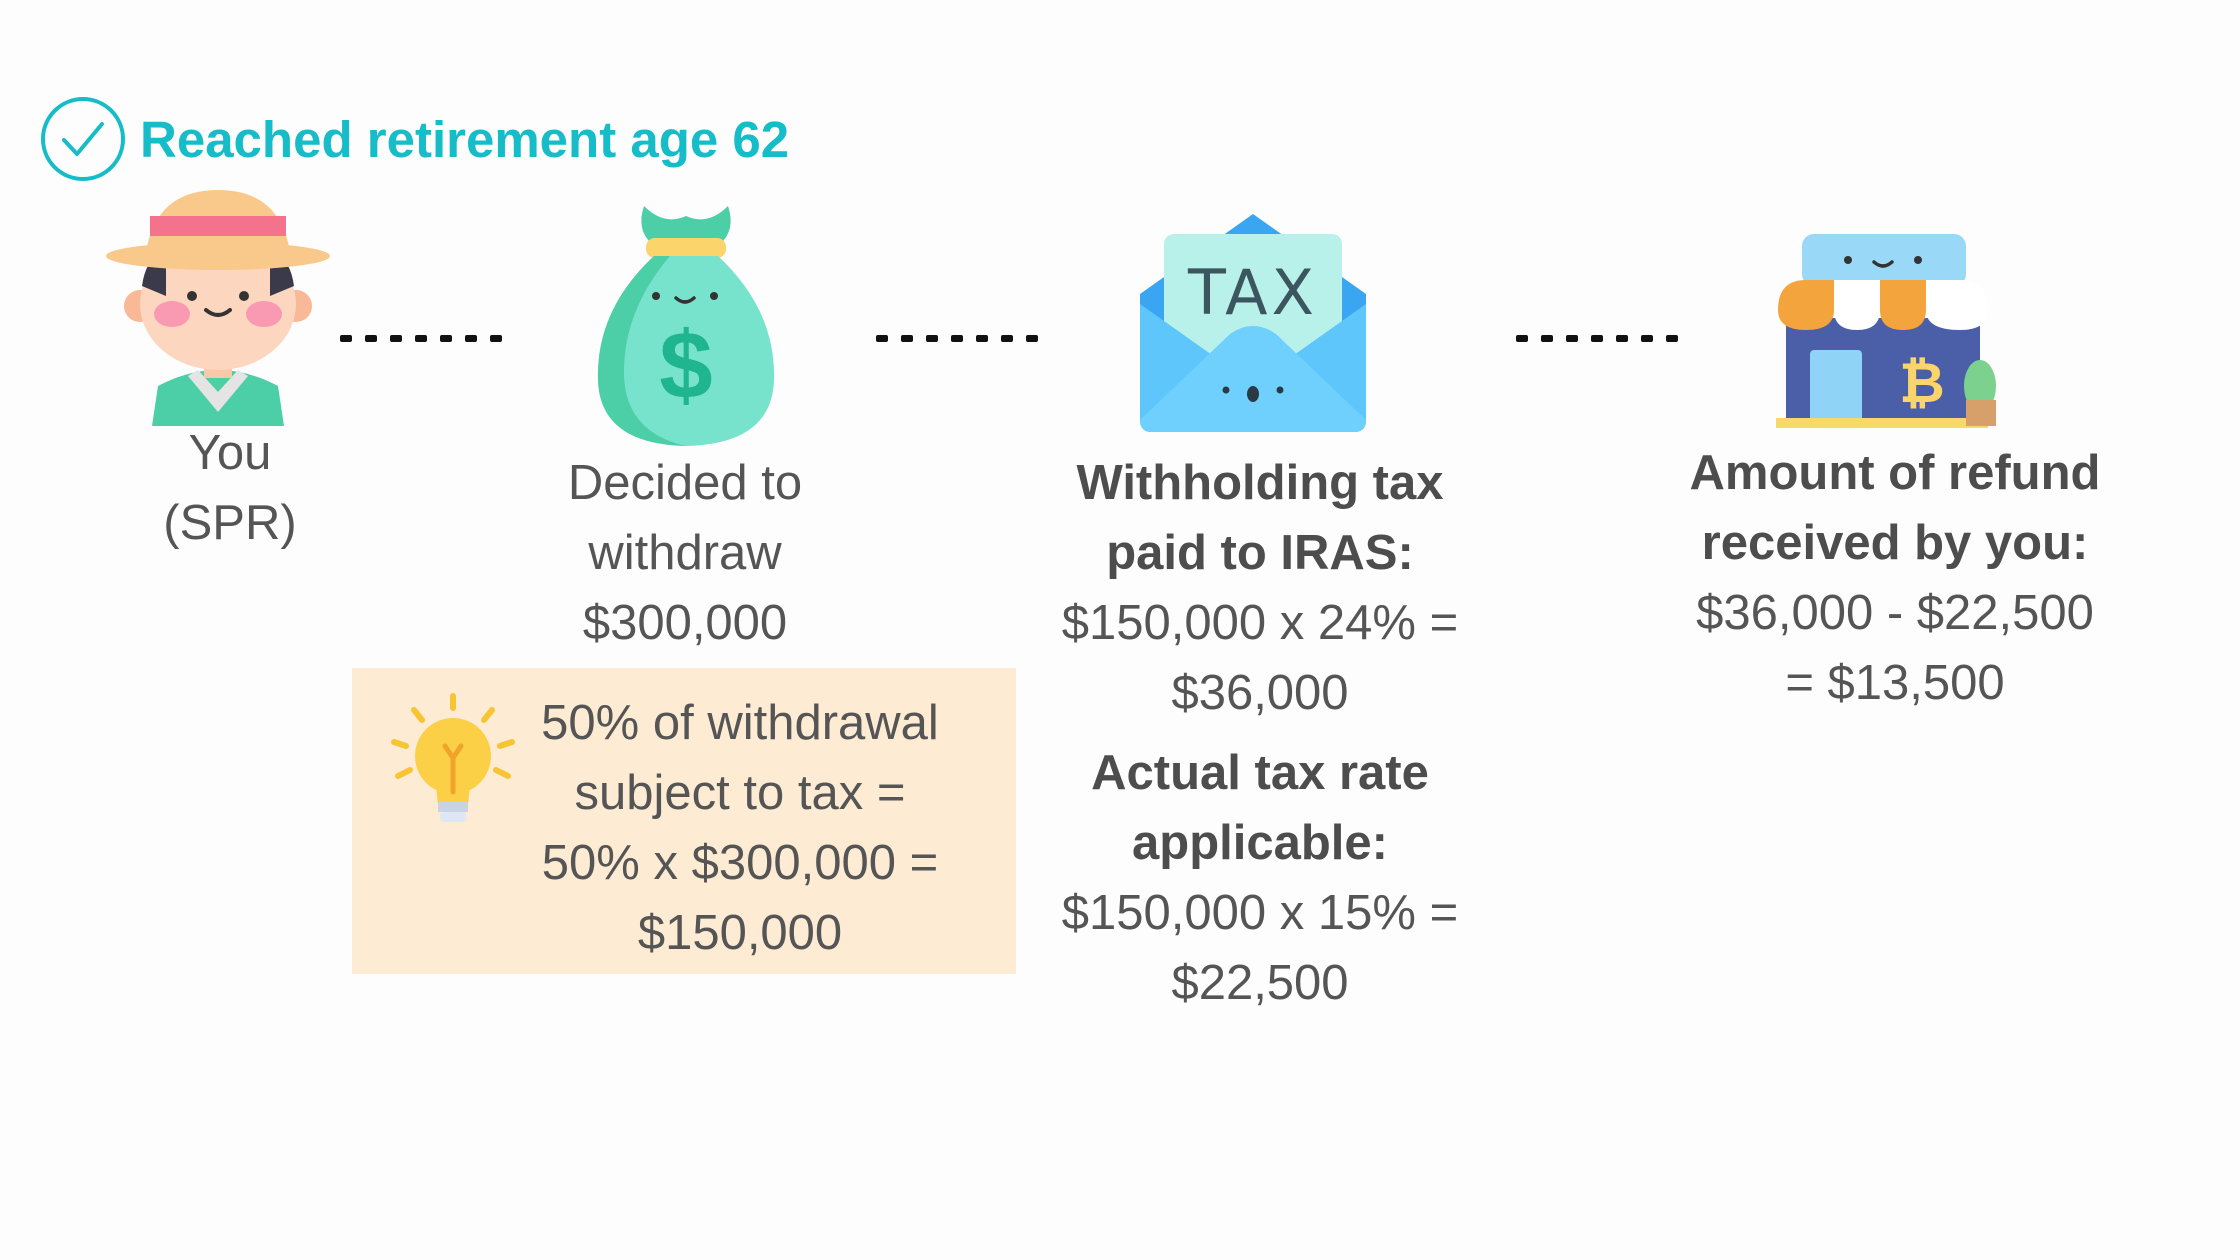  I want to click on header-title: Reached retirement age 62, so click(465, 139).